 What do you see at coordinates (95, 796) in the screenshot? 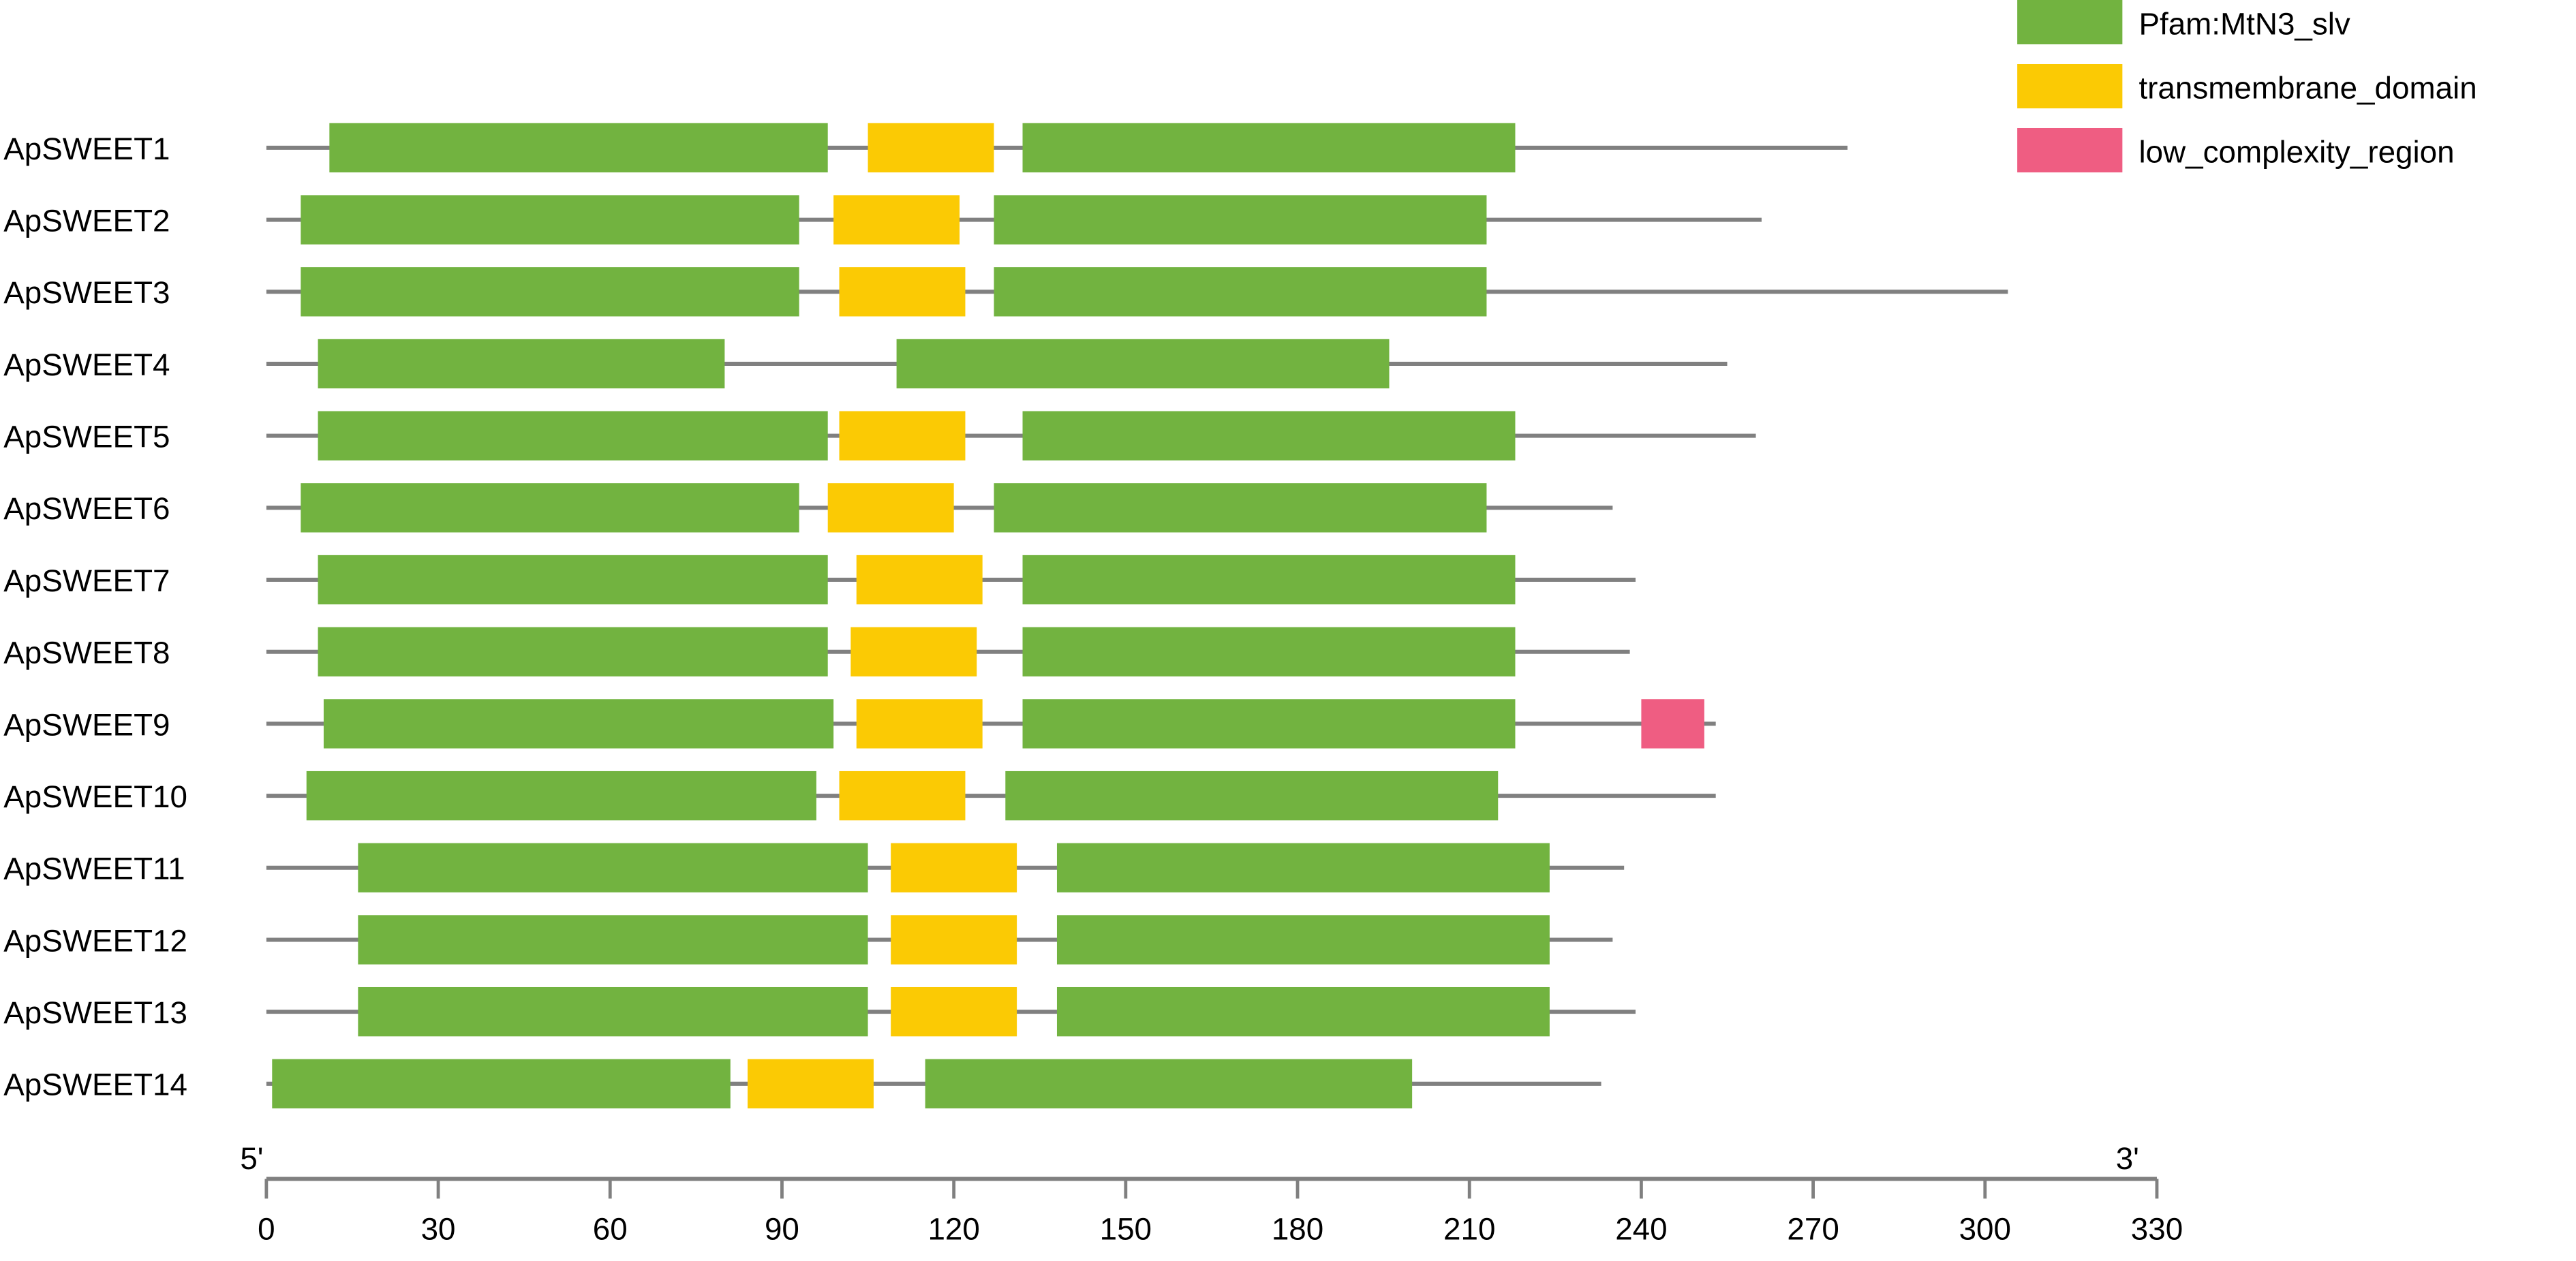
I see `protein-name: ApSWEET10` at bounding box center [95, 796].